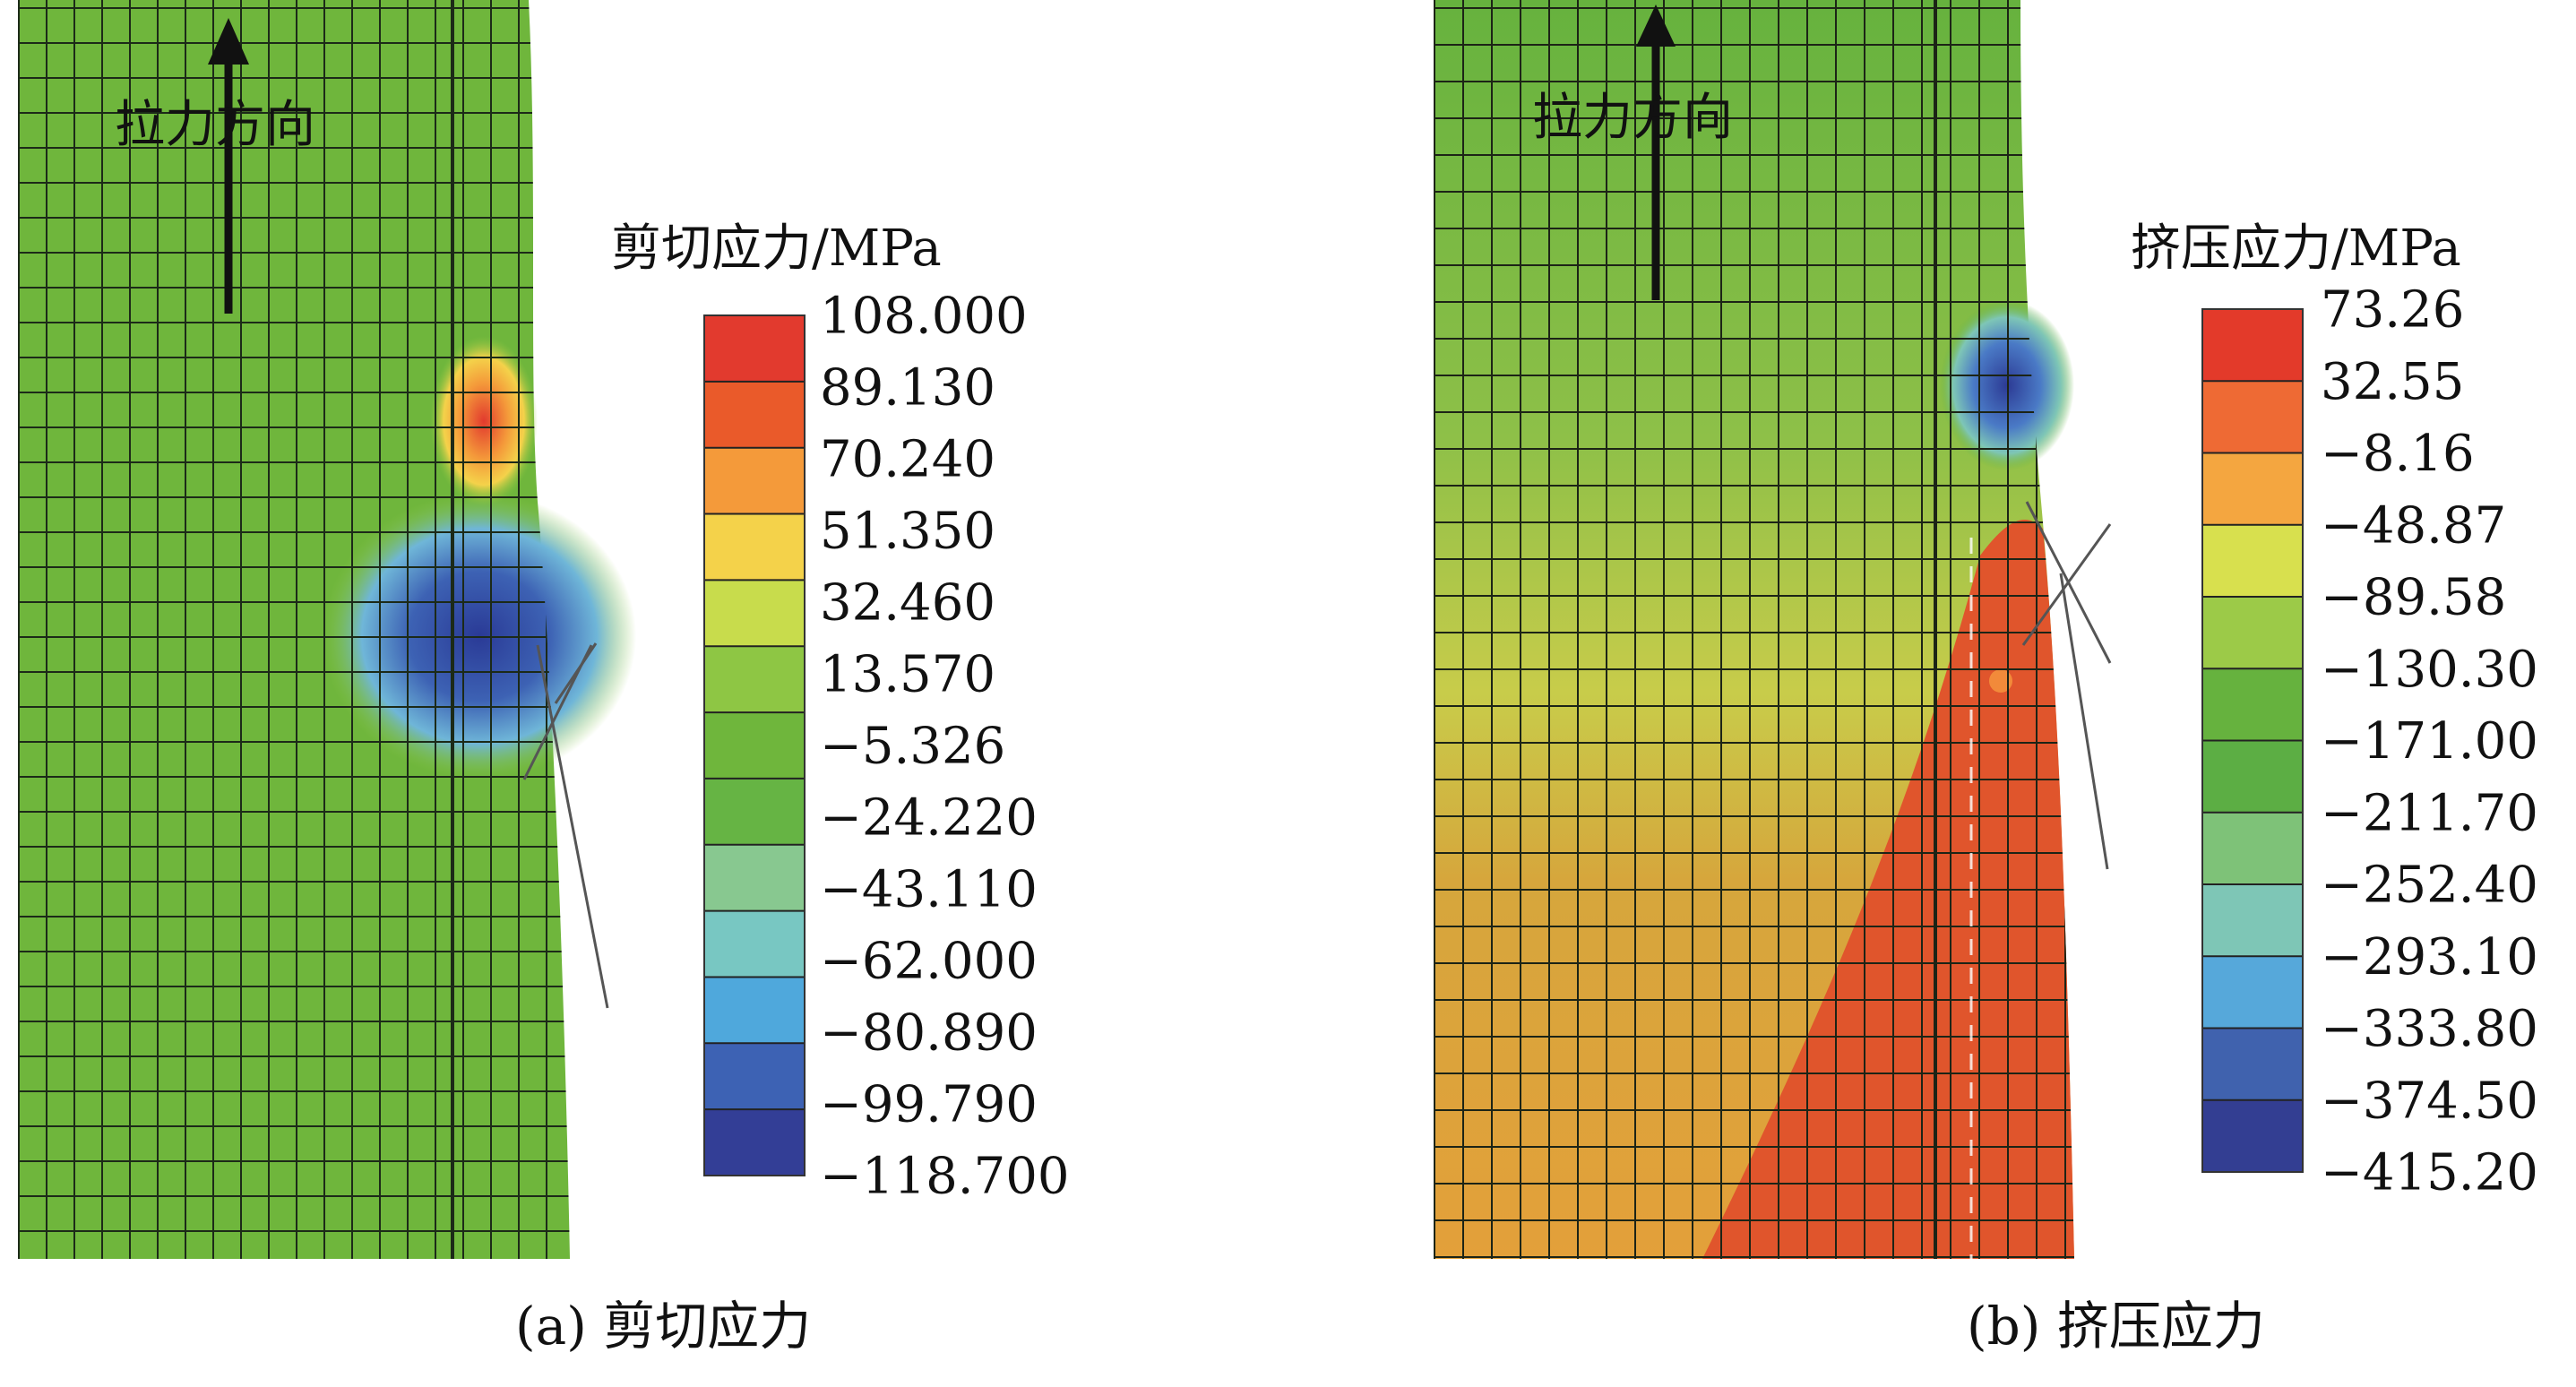 Image resolution: width=2576 pixels, height=1387 pixels. What do you see at coordinates (907, 460) in the screenshot?
I see `legend-value: 70.240` at bounding box center [907, 460].